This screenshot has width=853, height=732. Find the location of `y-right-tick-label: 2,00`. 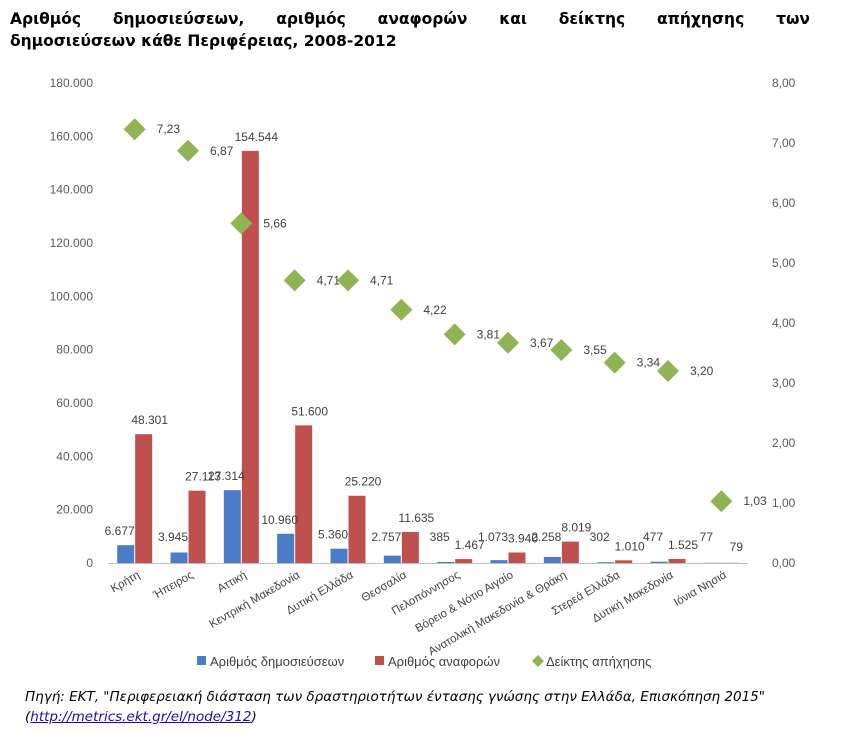

y-right-tick-label: 2,00 is located at coordinates (784, 443).